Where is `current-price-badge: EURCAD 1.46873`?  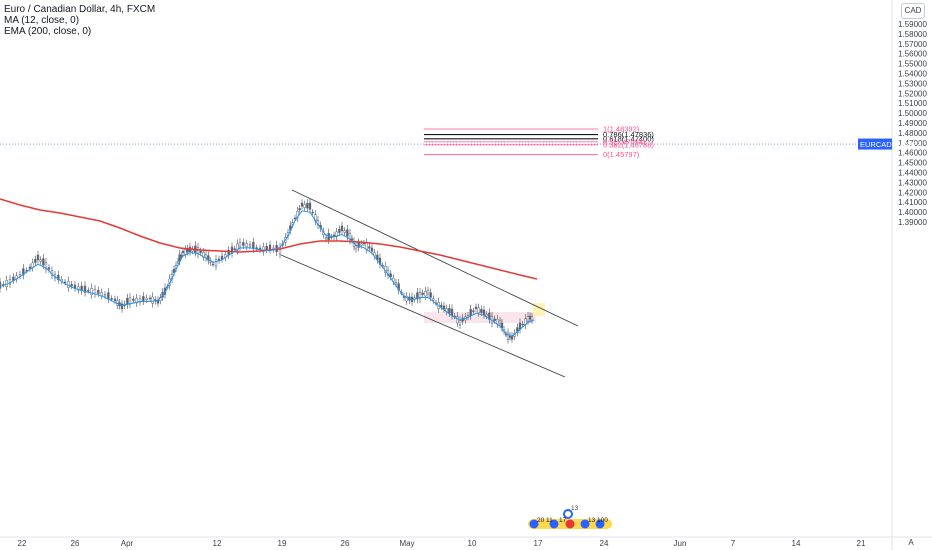
current-price-badge: EURCAD 1.46873 is located at coordinates (889, 144).